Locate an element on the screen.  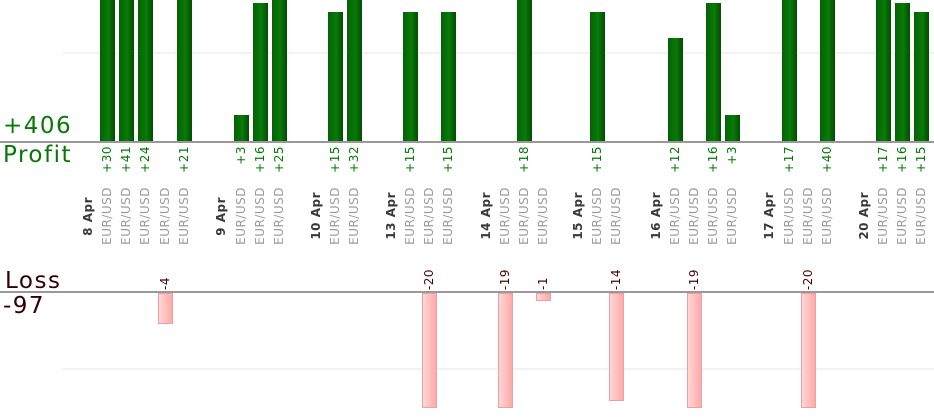
date-label-slot: 14 Apr is located at coordinates (486, 216).